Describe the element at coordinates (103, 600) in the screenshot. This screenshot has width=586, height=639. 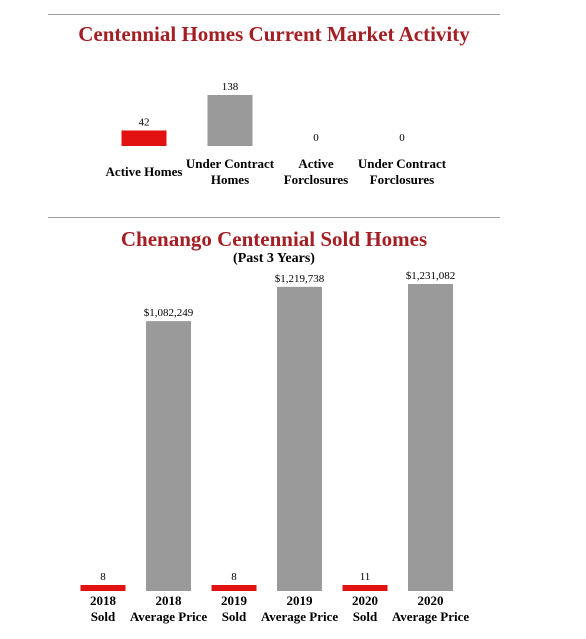
I see `chart2-category-label-1-line-1: 2018` at that location.